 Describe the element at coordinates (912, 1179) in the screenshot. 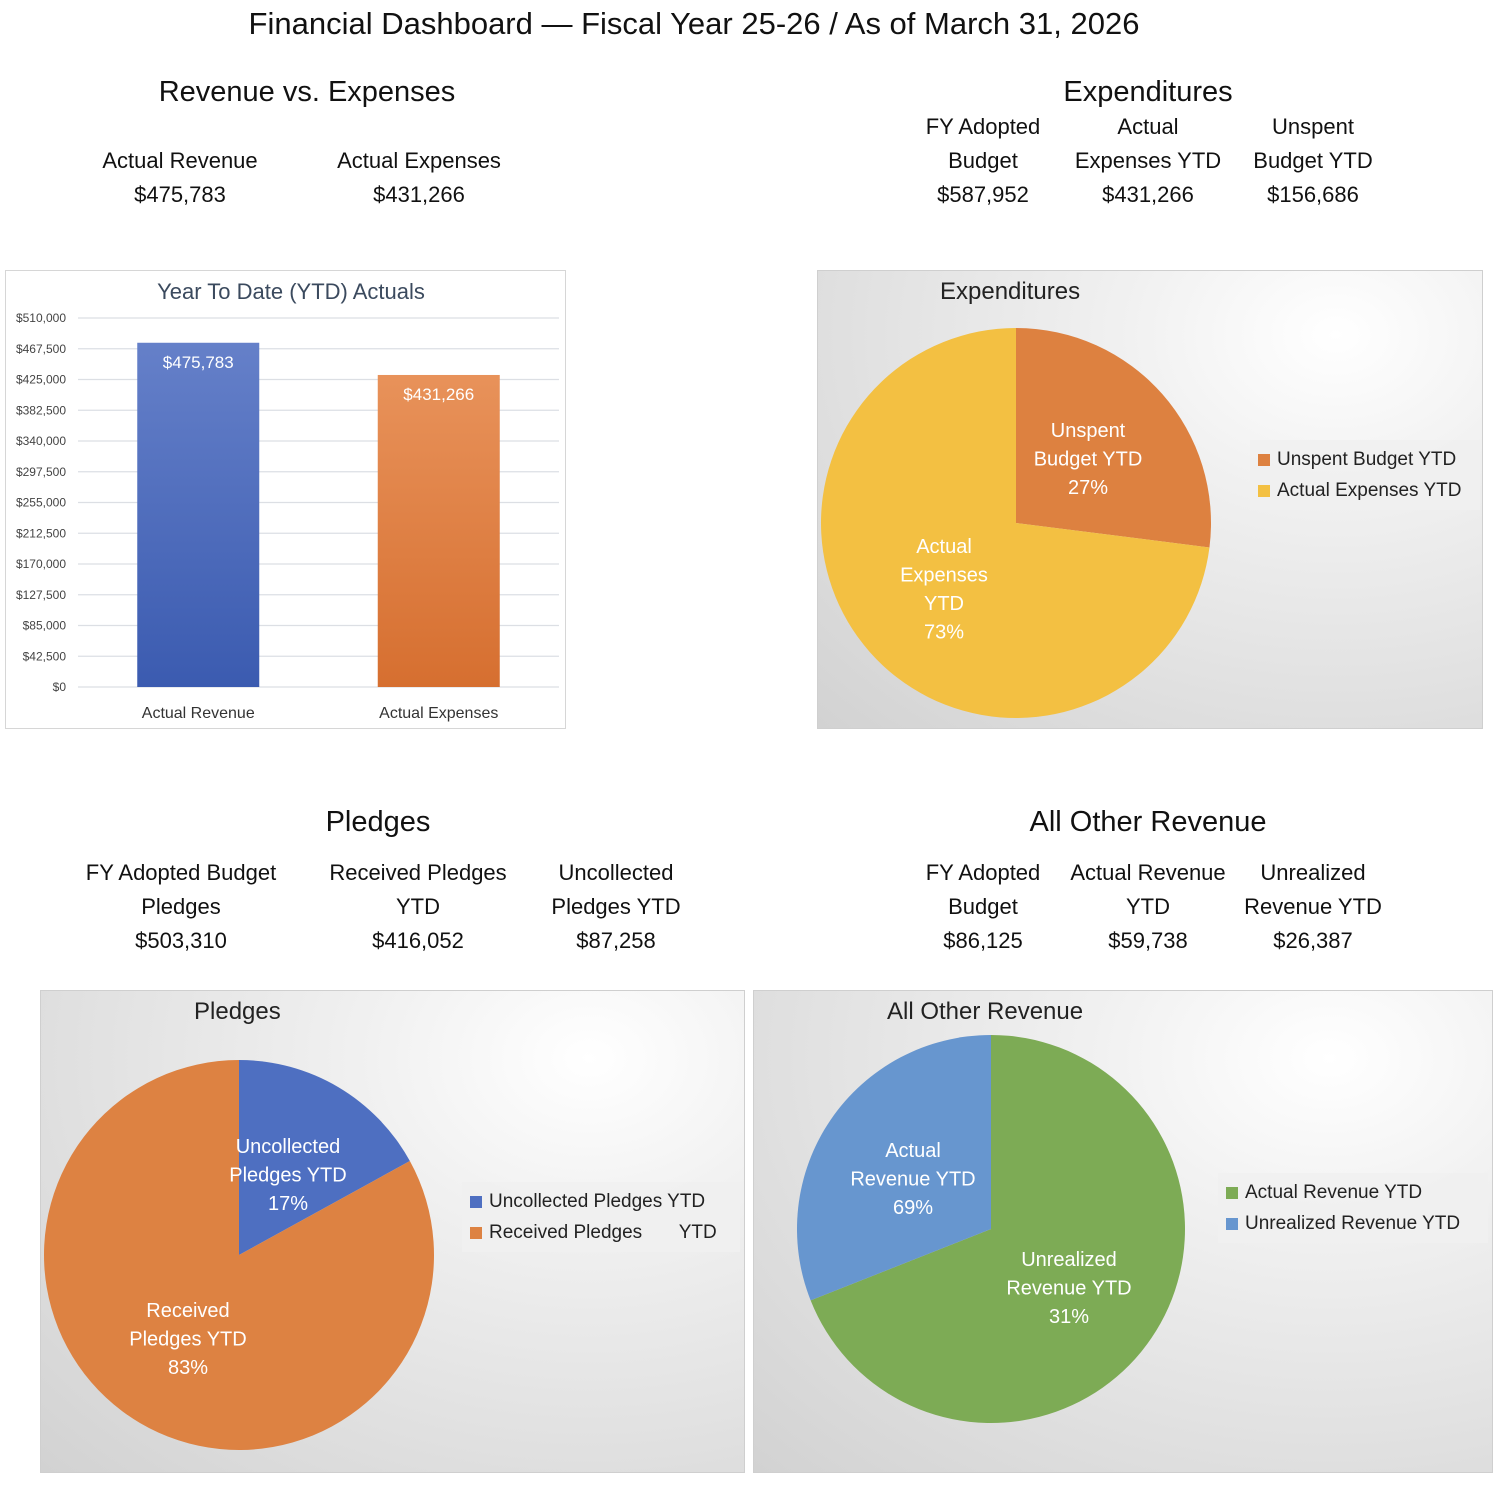

I see `pie-data-label: Actual Revenue YTD 69%` at that location.